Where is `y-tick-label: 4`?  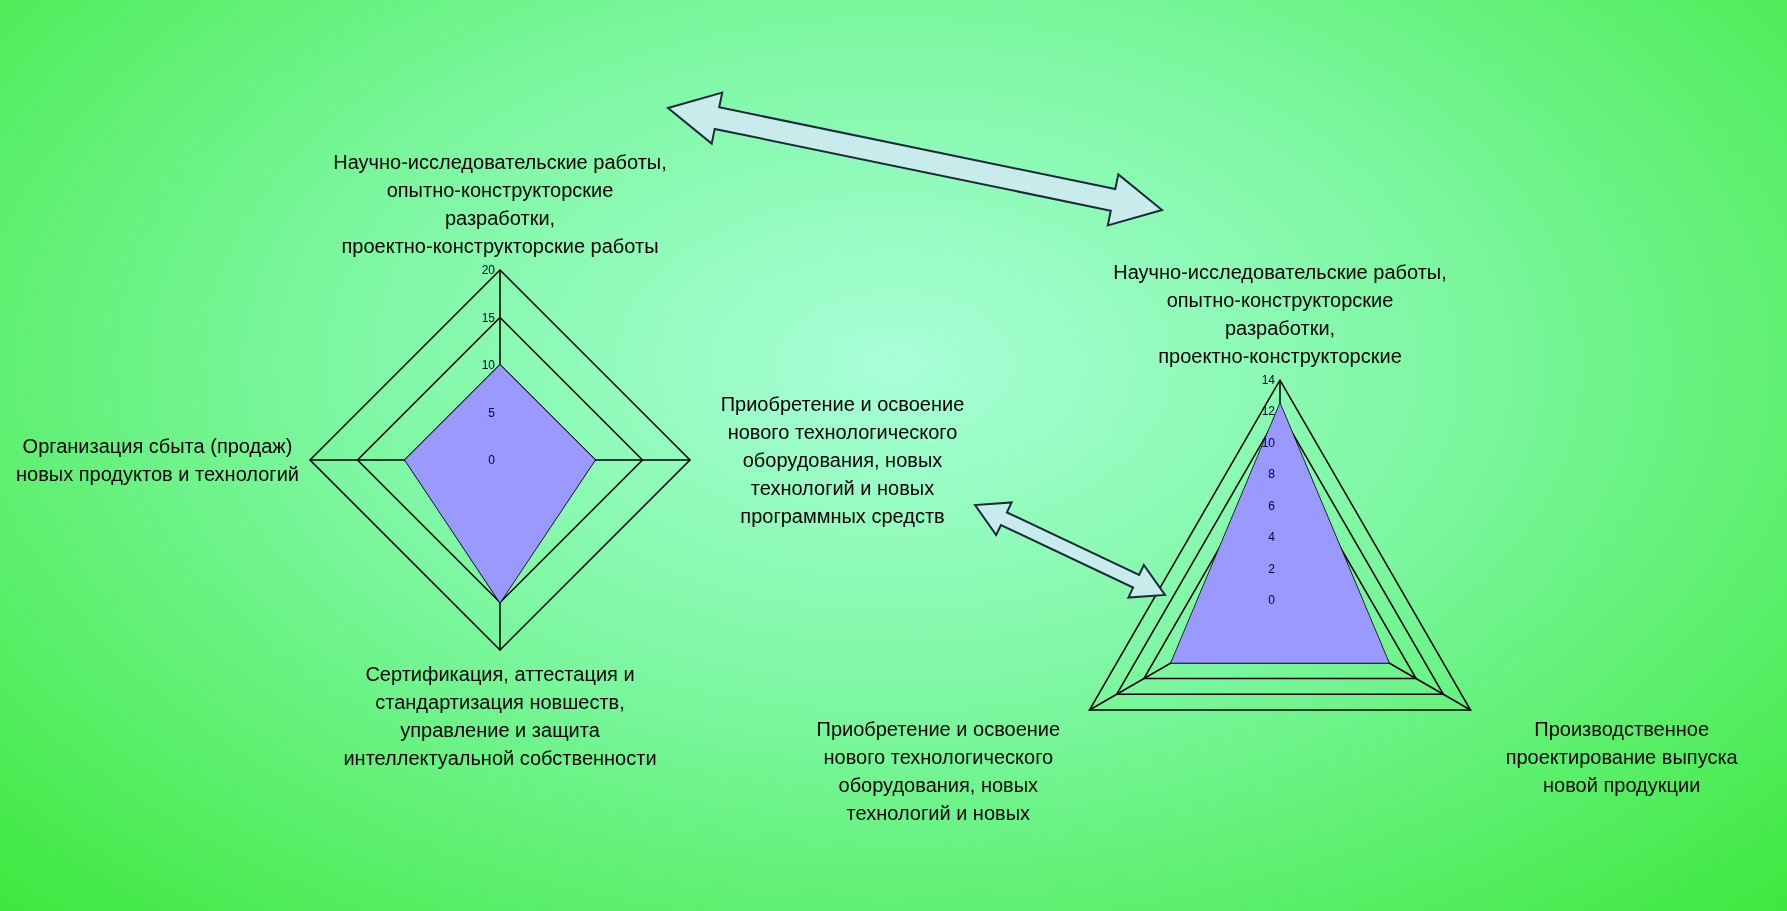 y-tick-label: 4 is located at coordinates (1272, 537).